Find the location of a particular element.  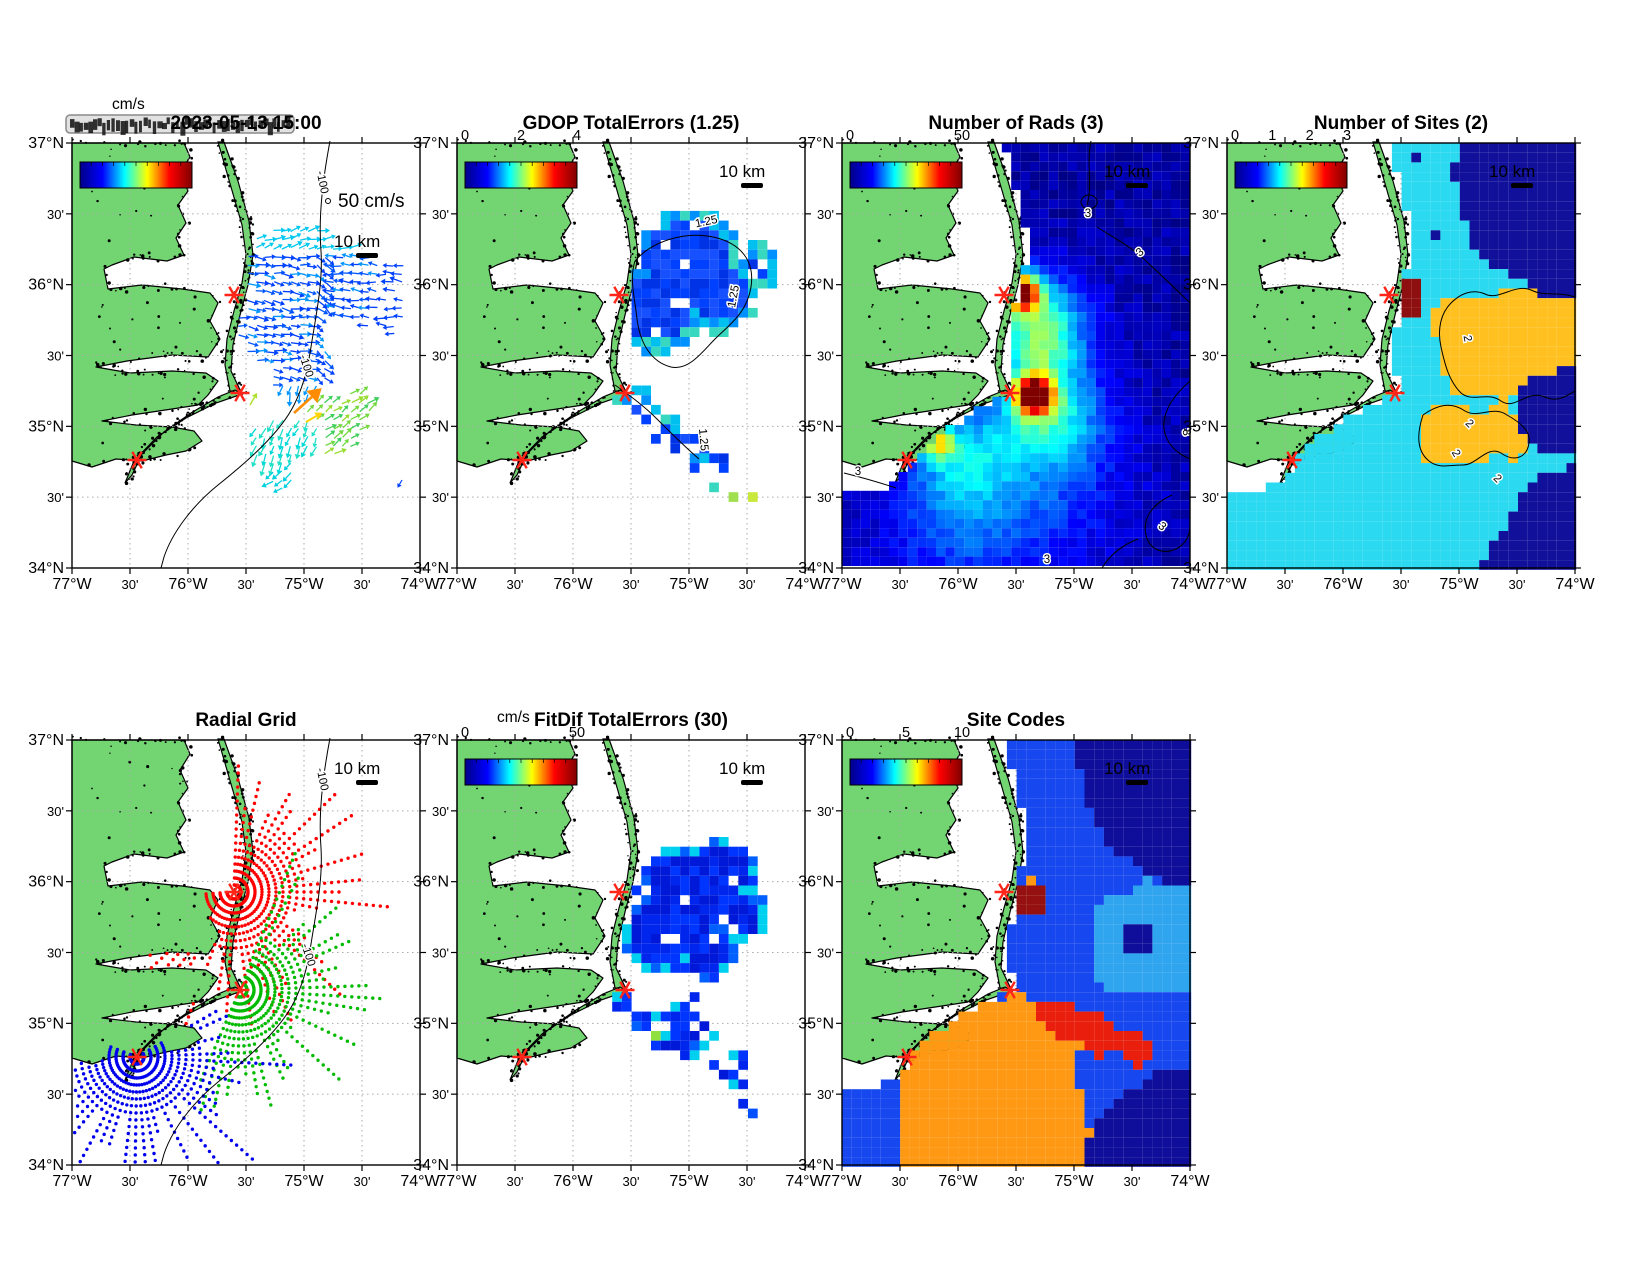

colorbar-tick: 10 is located at coordinates (962, 733).